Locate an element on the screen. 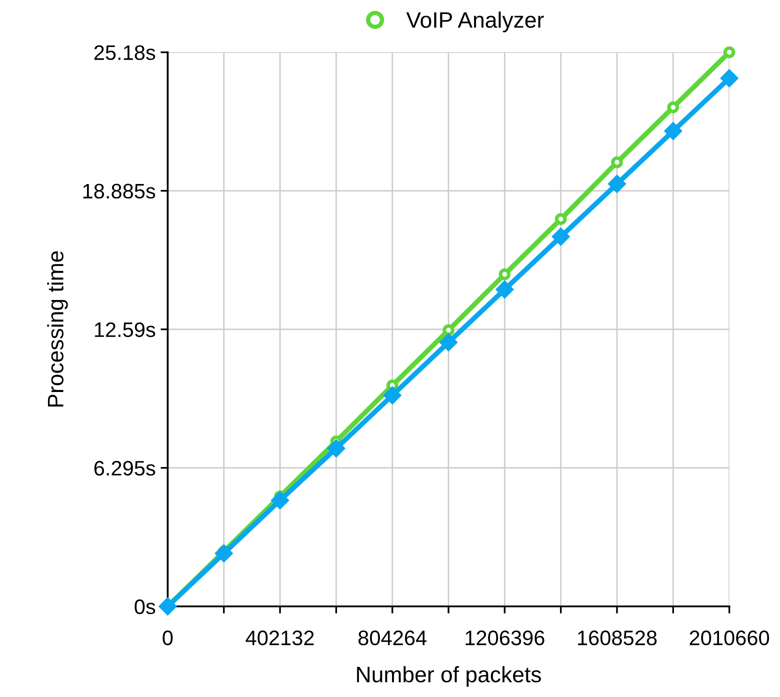 The image size is (780, 697). y-tick-label: 6.295s is located at coordinates (125, 468).